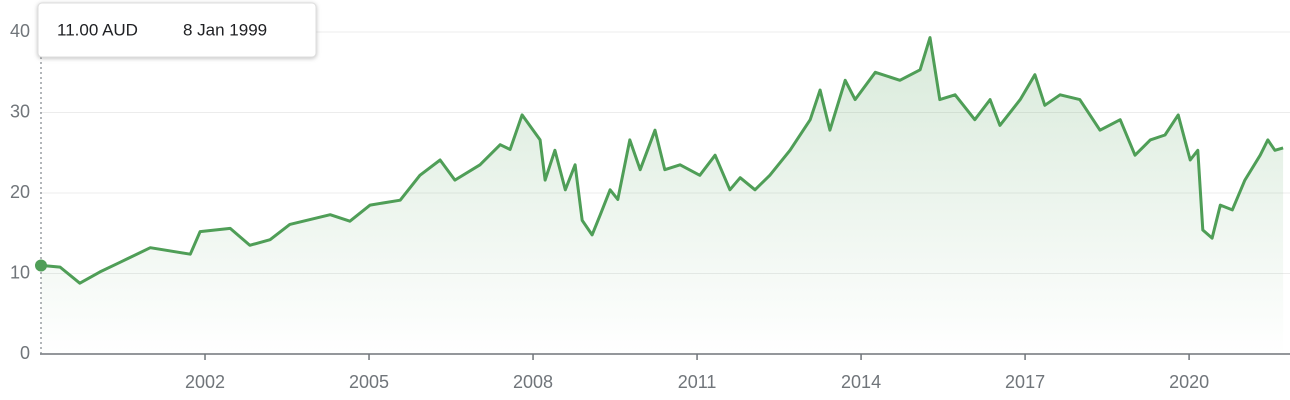 Image resolution: width=1290 pixels, height=400 pixels. I want to click on x-tick-label: 2017, so click(1025, 382).